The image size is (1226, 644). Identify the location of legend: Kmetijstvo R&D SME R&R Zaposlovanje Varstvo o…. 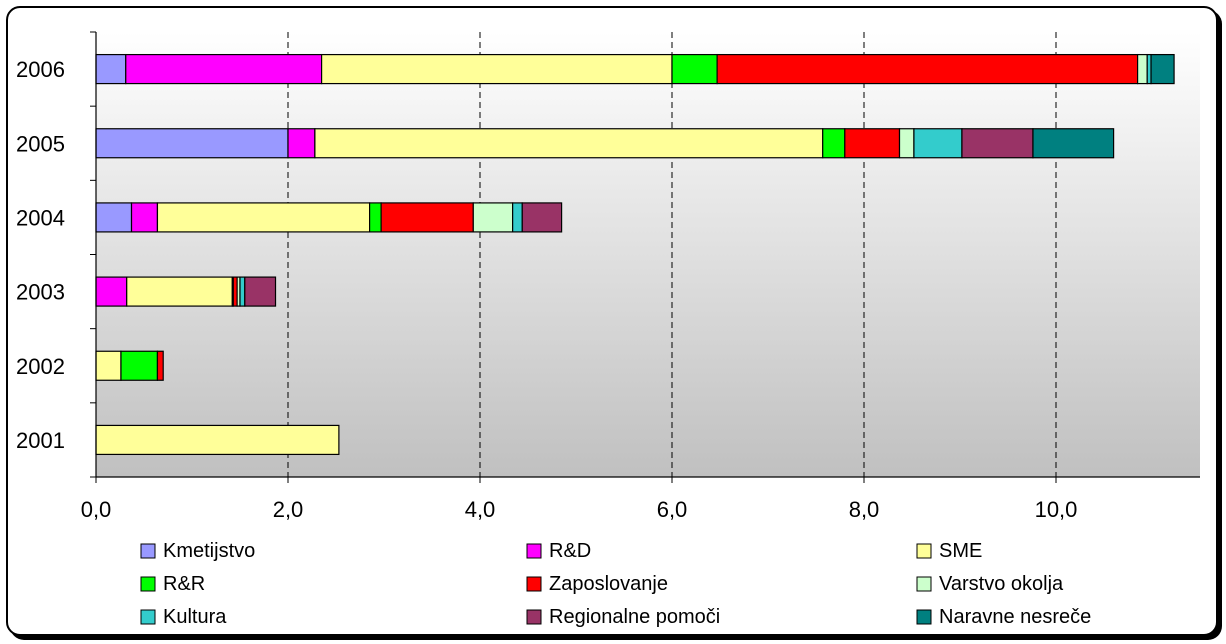
(615, 584).